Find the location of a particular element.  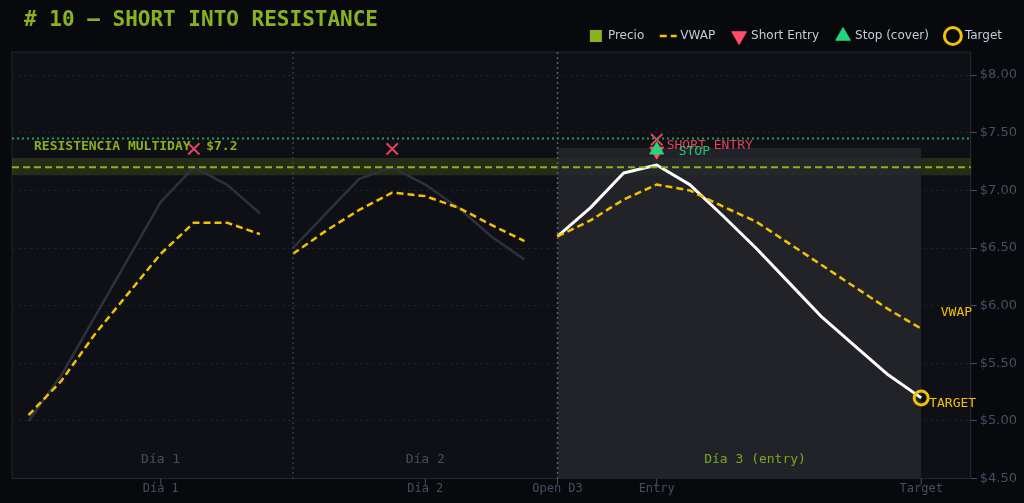

x-tick-label: Día 2 is located at coordinates (425, 487).